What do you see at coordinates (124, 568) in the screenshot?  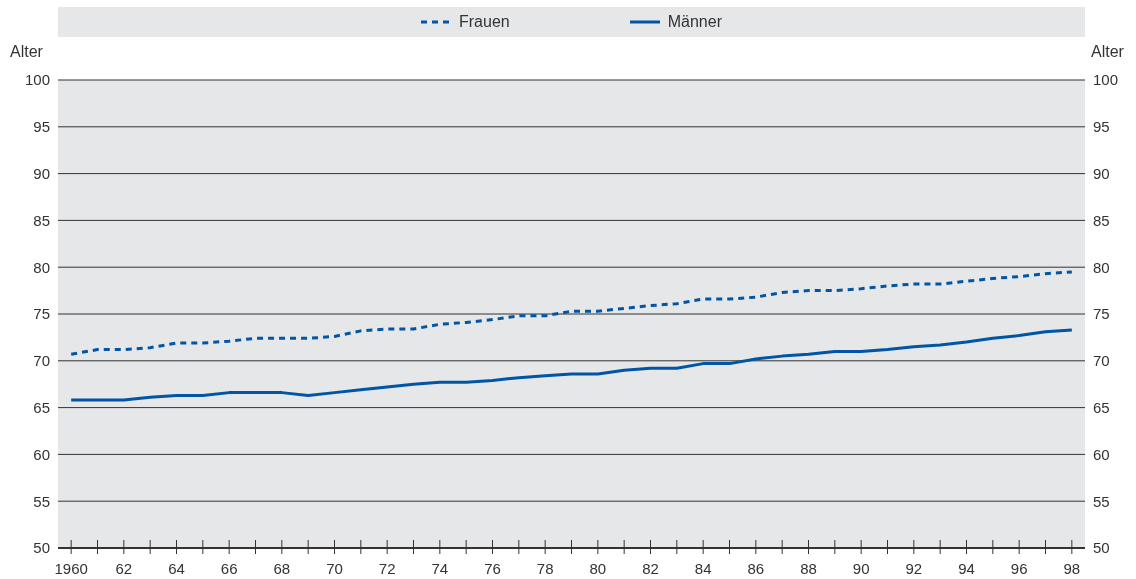 I see `x-tick-label: 62` at bounding box center [124, 568].